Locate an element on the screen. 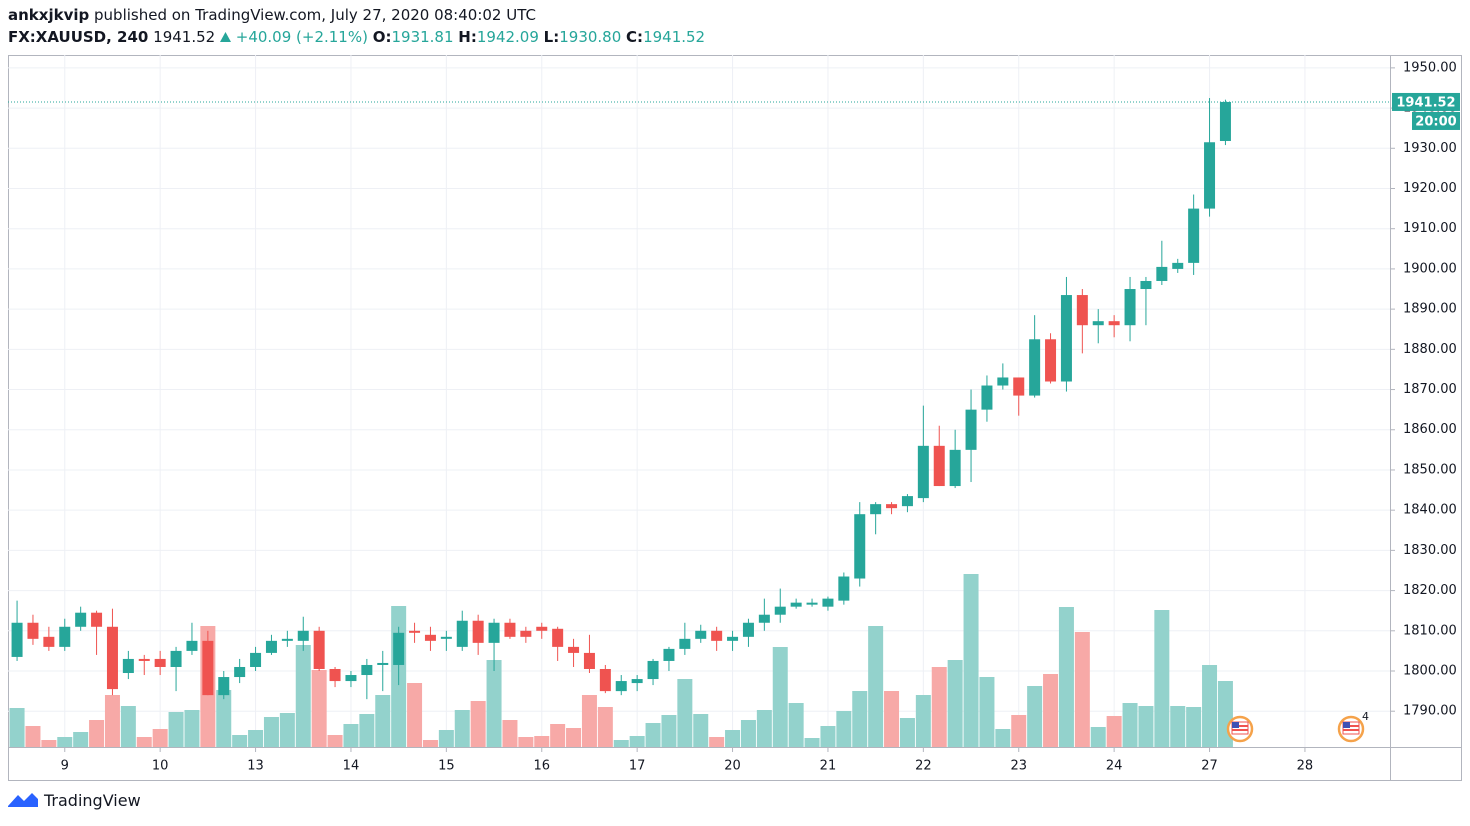 This screenshot has height=826, width=1470. up-arrow is located at coordinates (225, 37).